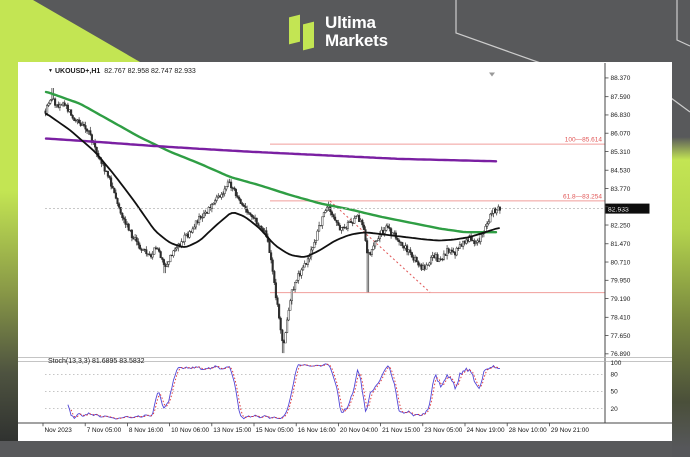  Describe the element at coordinates (294, 29) in the screenshot. I see `logo-bar-left` at that location.